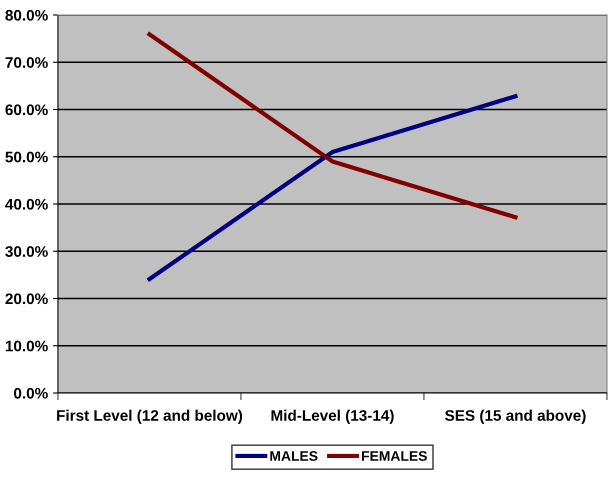 The image size is (610, 500). I want to click on y-tick-label: 60.0%, so click(26, 110).